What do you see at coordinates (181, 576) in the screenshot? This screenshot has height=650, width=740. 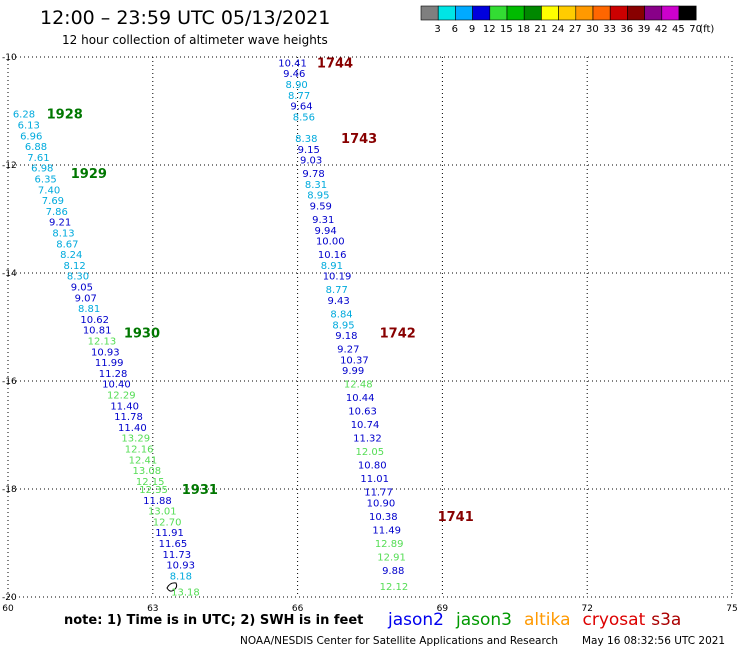 I see `wave-height-value: 8.18` at bounding box center [181, 576].